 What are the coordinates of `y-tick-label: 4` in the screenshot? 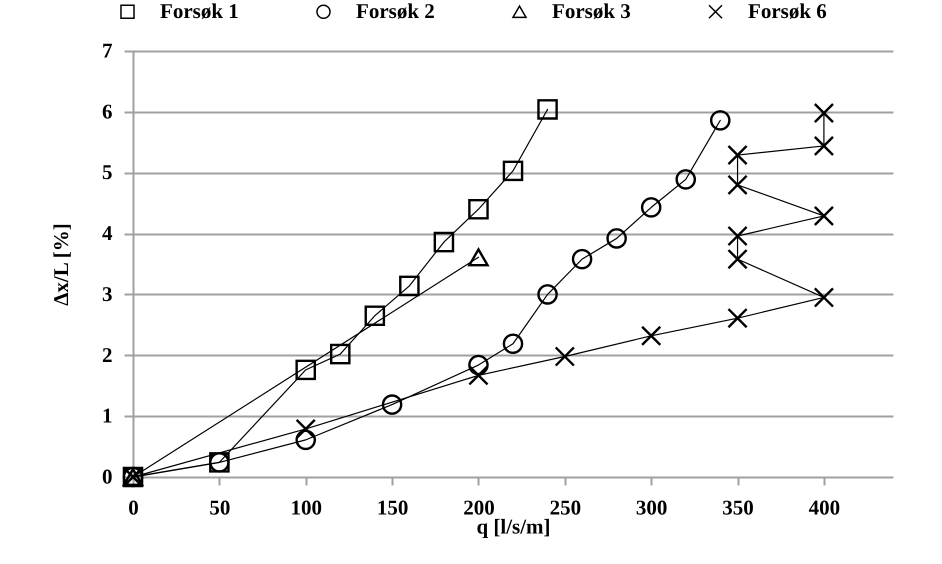 It's located at (107, 233).